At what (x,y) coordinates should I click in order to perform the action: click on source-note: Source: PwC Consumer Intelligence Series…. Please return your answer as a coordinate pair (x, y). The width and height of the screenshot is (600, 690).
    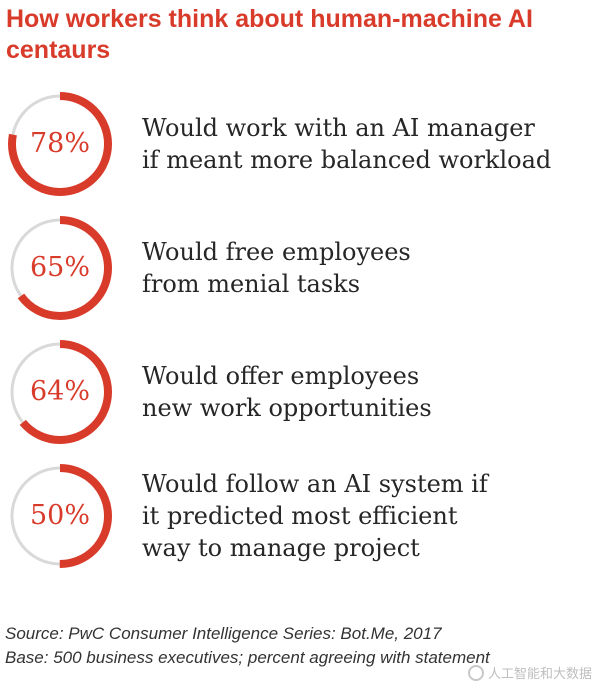
    Looking at the image, I should click on (223, 633).